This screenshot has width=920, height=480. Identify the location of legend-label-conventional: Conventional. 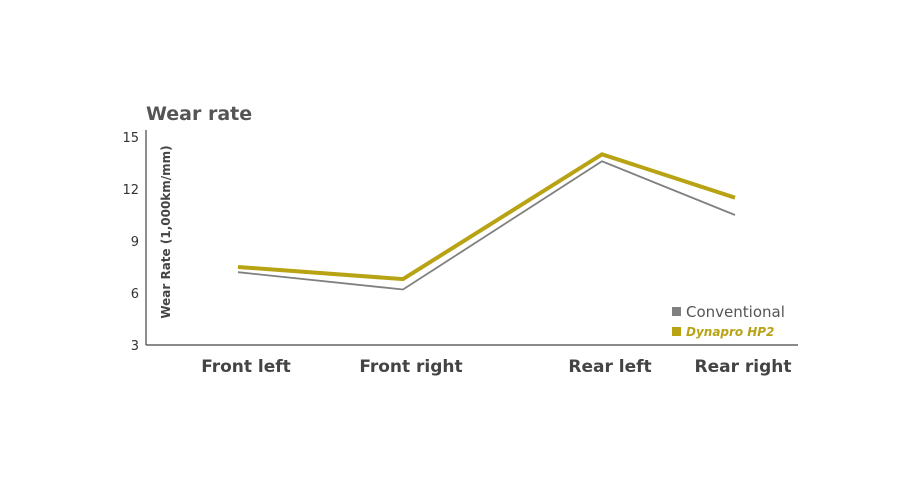
(735, 312).